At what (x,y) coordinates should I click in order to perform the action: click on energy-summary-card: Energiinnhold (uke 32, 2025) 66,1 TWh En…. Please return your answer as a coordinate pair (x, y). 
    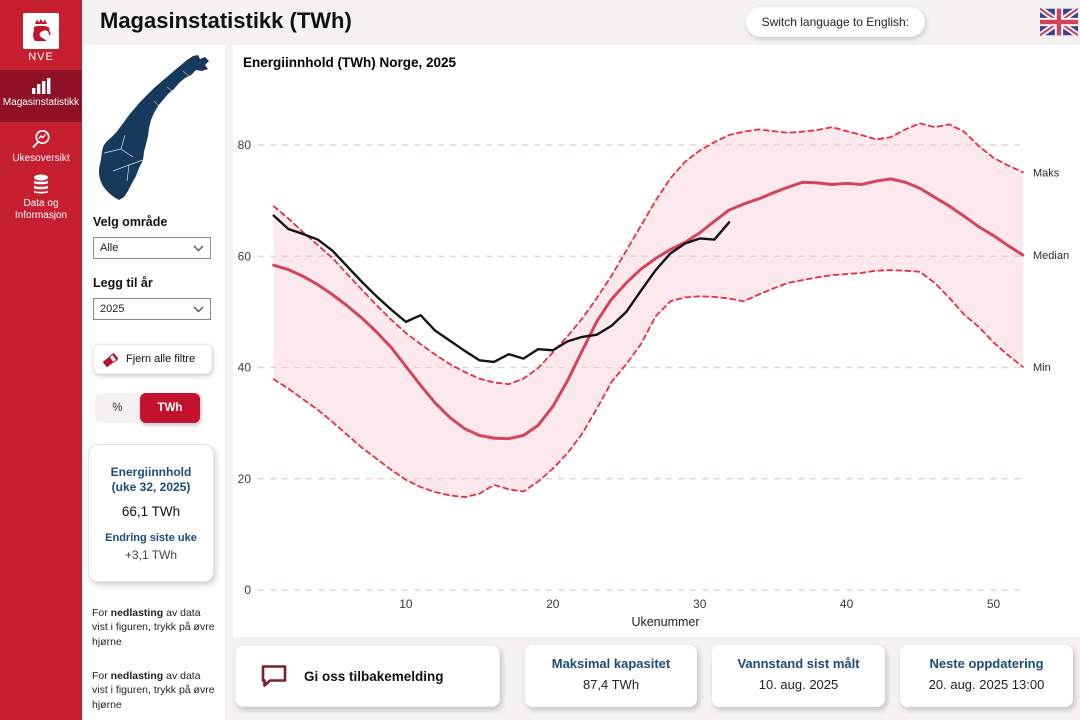
    Looking at the image, I should click on (151, 513).